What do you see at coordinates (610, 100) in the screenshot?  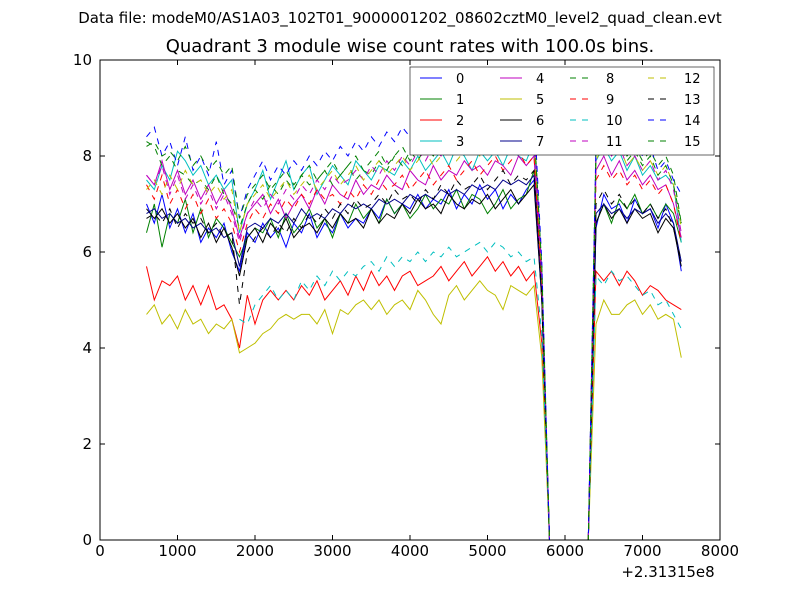 I see `legend-label-9: 9` at bounding box center [610, 100].